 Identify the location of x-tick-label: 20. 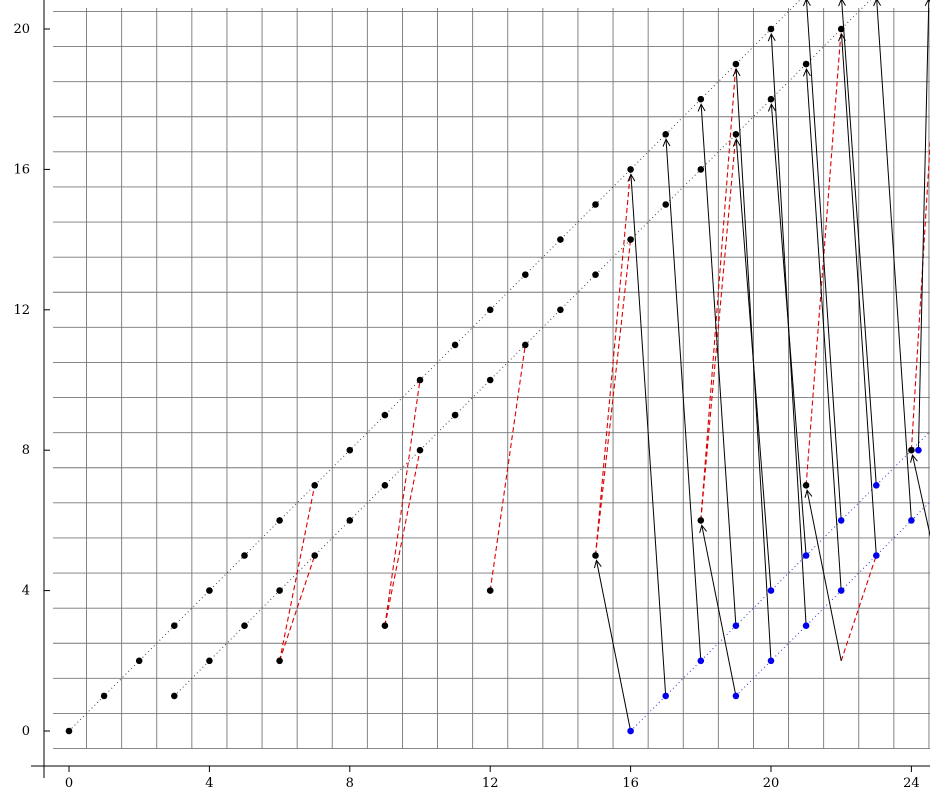
(771, 783).